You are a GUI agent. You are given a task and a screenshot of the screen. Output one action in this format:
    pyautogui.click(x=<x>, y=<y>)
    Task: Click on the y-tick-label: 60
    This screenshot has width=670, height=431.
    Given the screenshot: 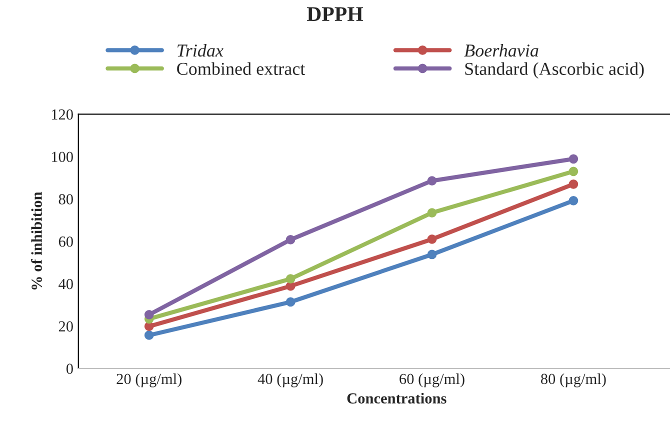 What is the action you would take?
    pyautogui.click(x=65, y=241)
    